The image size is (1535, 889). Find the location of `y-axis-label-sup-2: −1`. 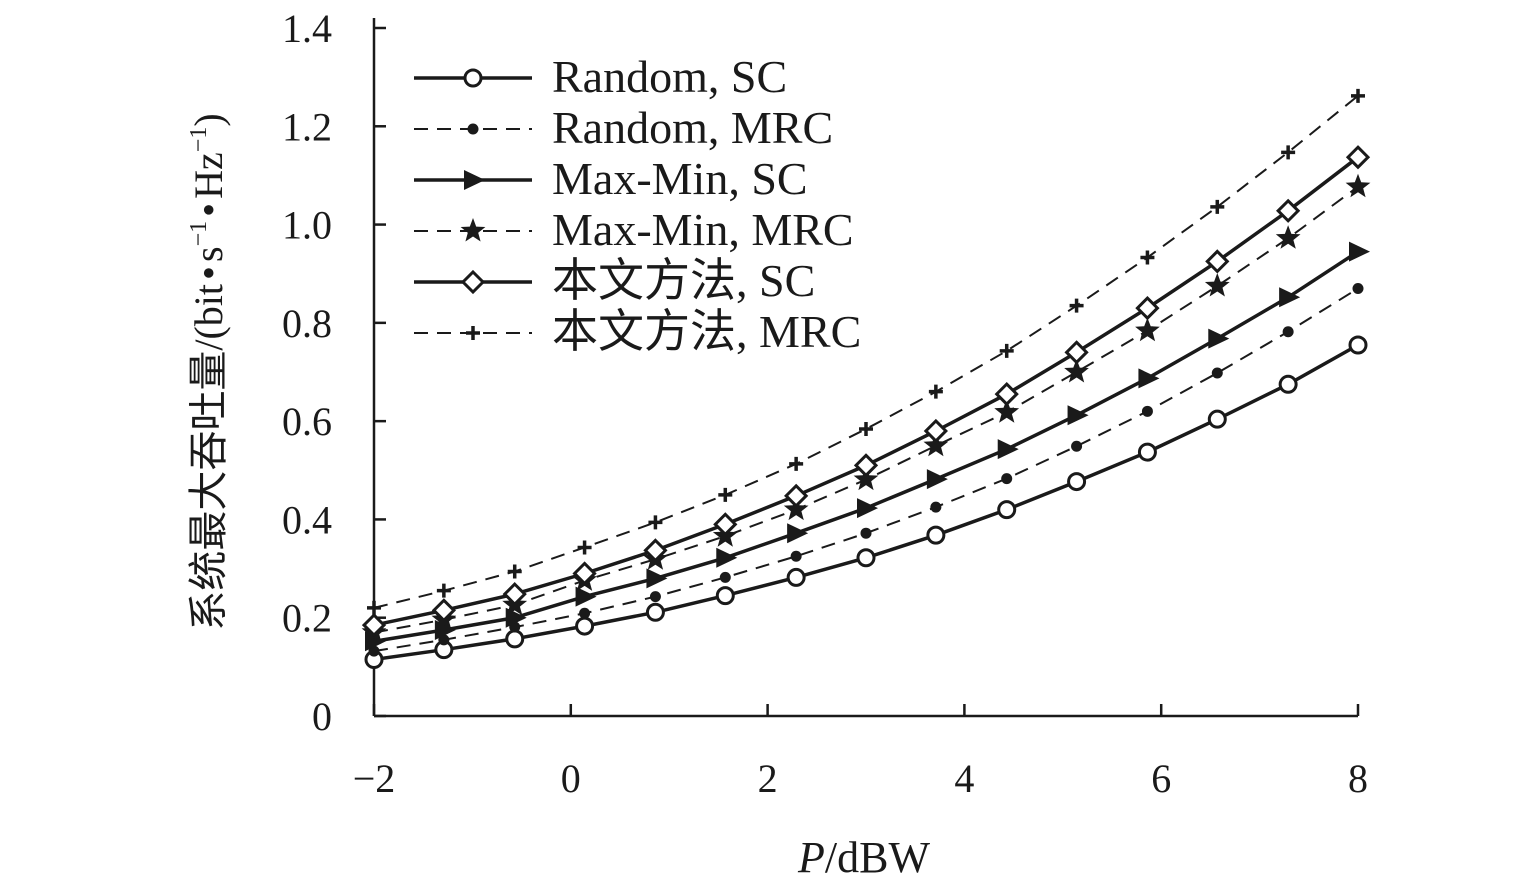

y-axis-label-sup-2: −1 is located at coordinates (199, 140).